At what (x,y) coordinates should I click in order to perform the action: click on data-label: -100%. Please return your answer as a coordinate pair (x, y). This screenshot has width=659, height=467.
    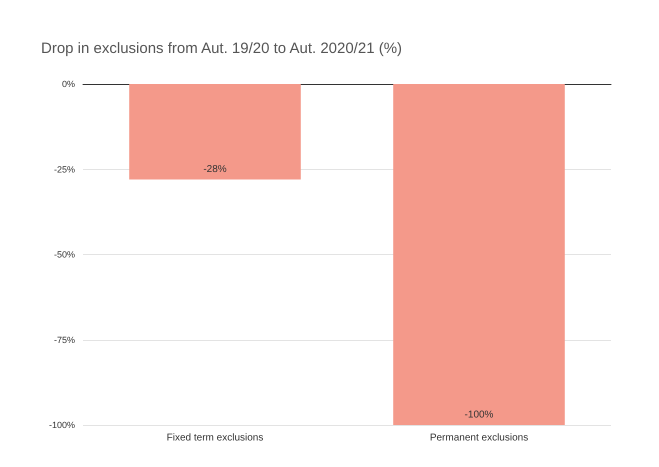
    Looking at the image, I should click on (479, 415).